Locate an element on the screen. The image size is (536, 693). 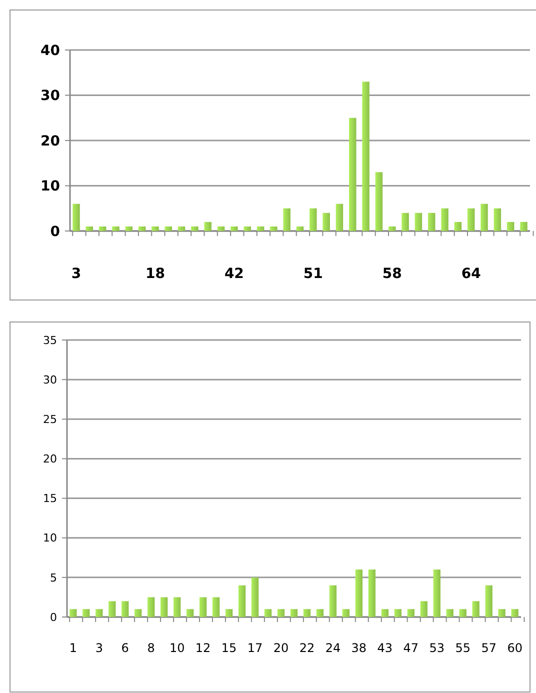
y-tick-label: 40 is located at coordinates (50, 50).